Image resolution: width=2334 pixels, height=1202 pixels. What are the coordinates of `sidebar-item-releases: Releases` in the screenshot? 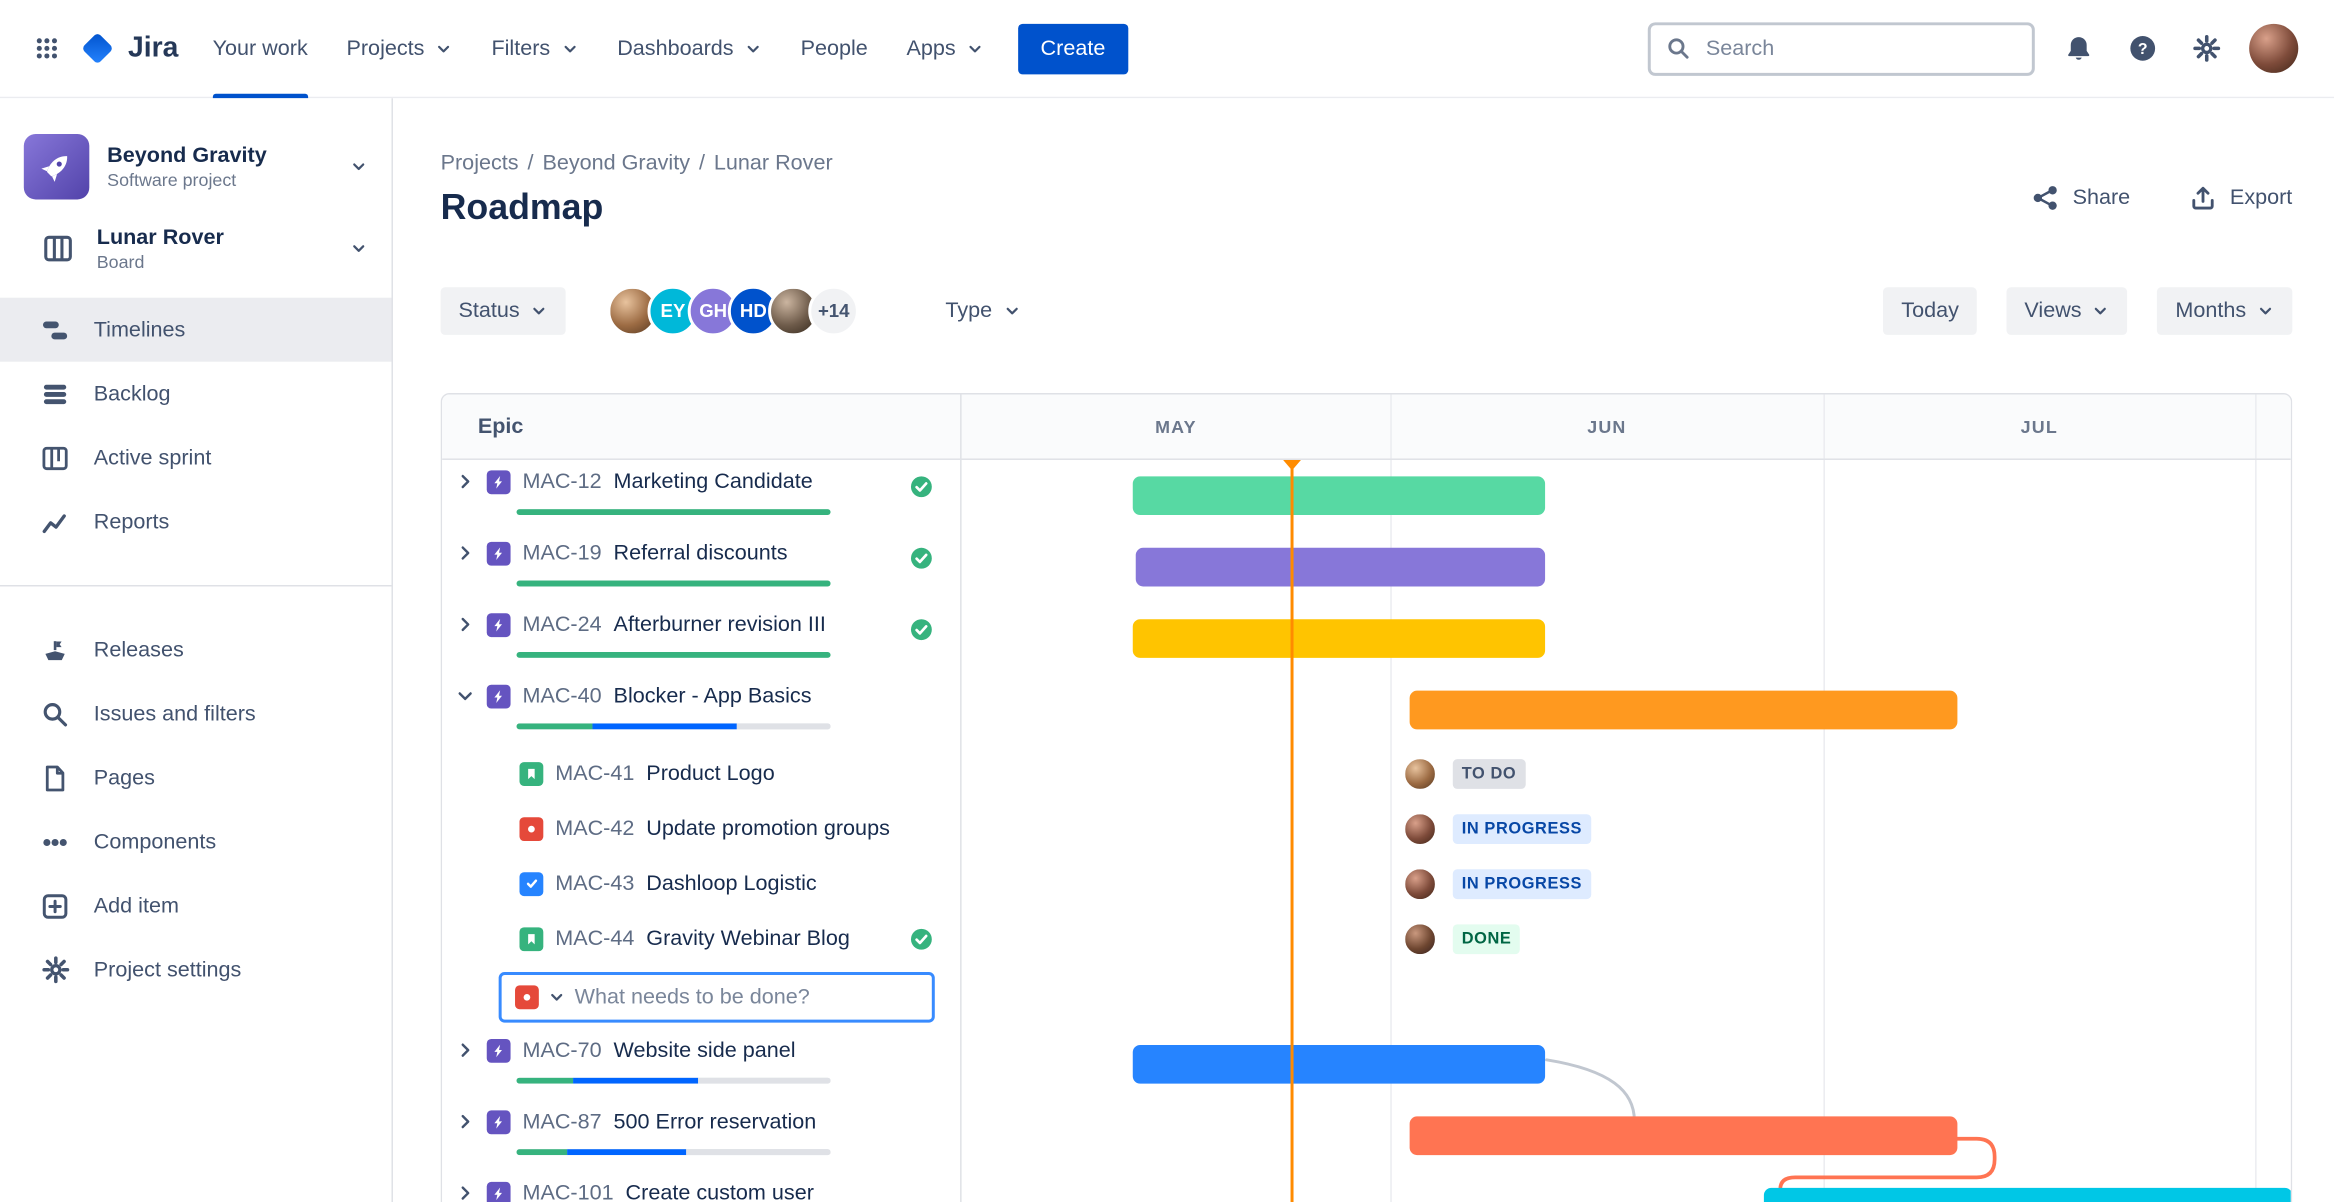 It's located at (195, 650).